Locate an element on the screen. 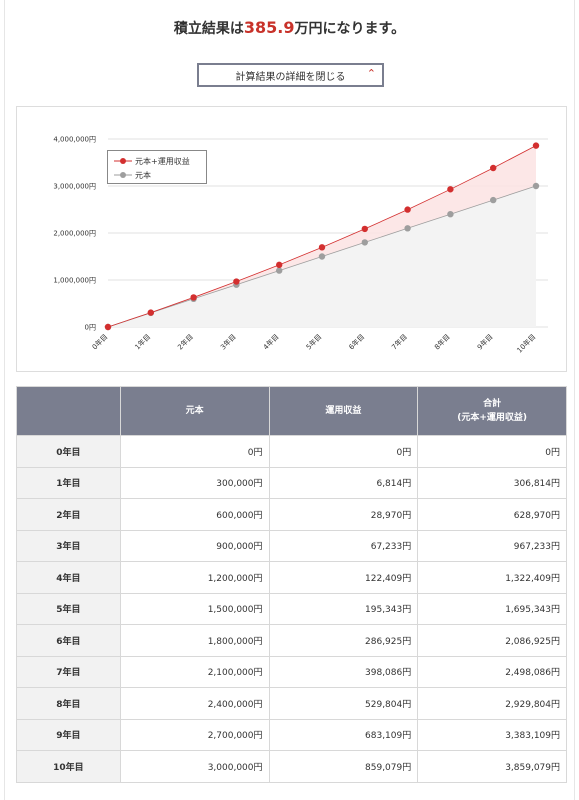 This screenshot has height=800, width=579. close-details-button: 計算結果の詳細を閉じる ⌃ is located at coordinates (290, 75).